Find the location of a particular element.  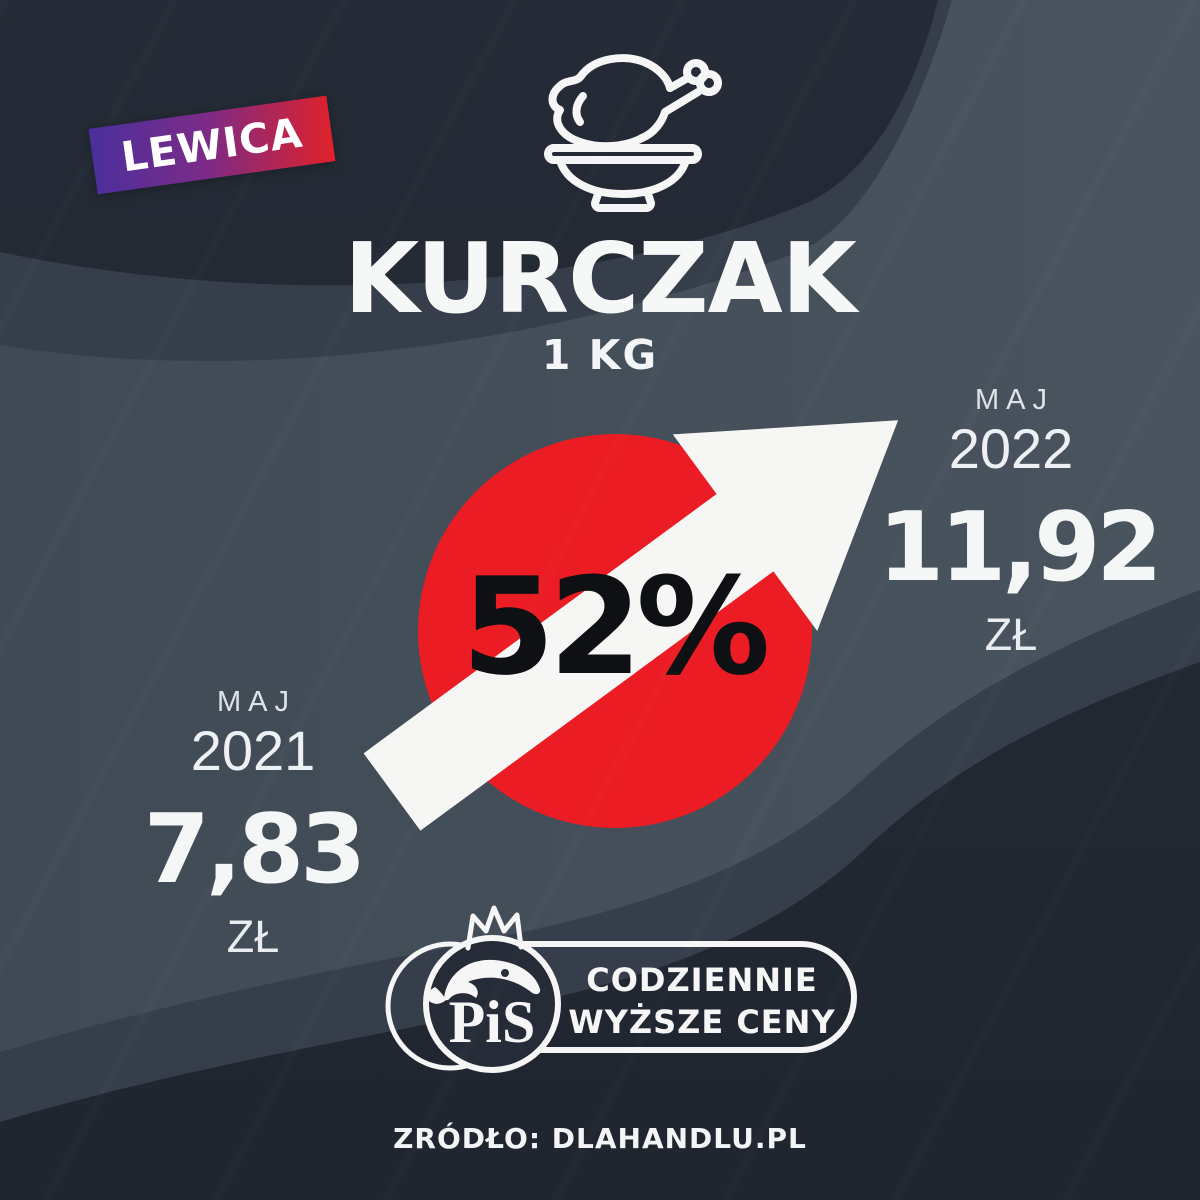

price-2022-amount: 11,92 is located at coordinates (1020, 548).